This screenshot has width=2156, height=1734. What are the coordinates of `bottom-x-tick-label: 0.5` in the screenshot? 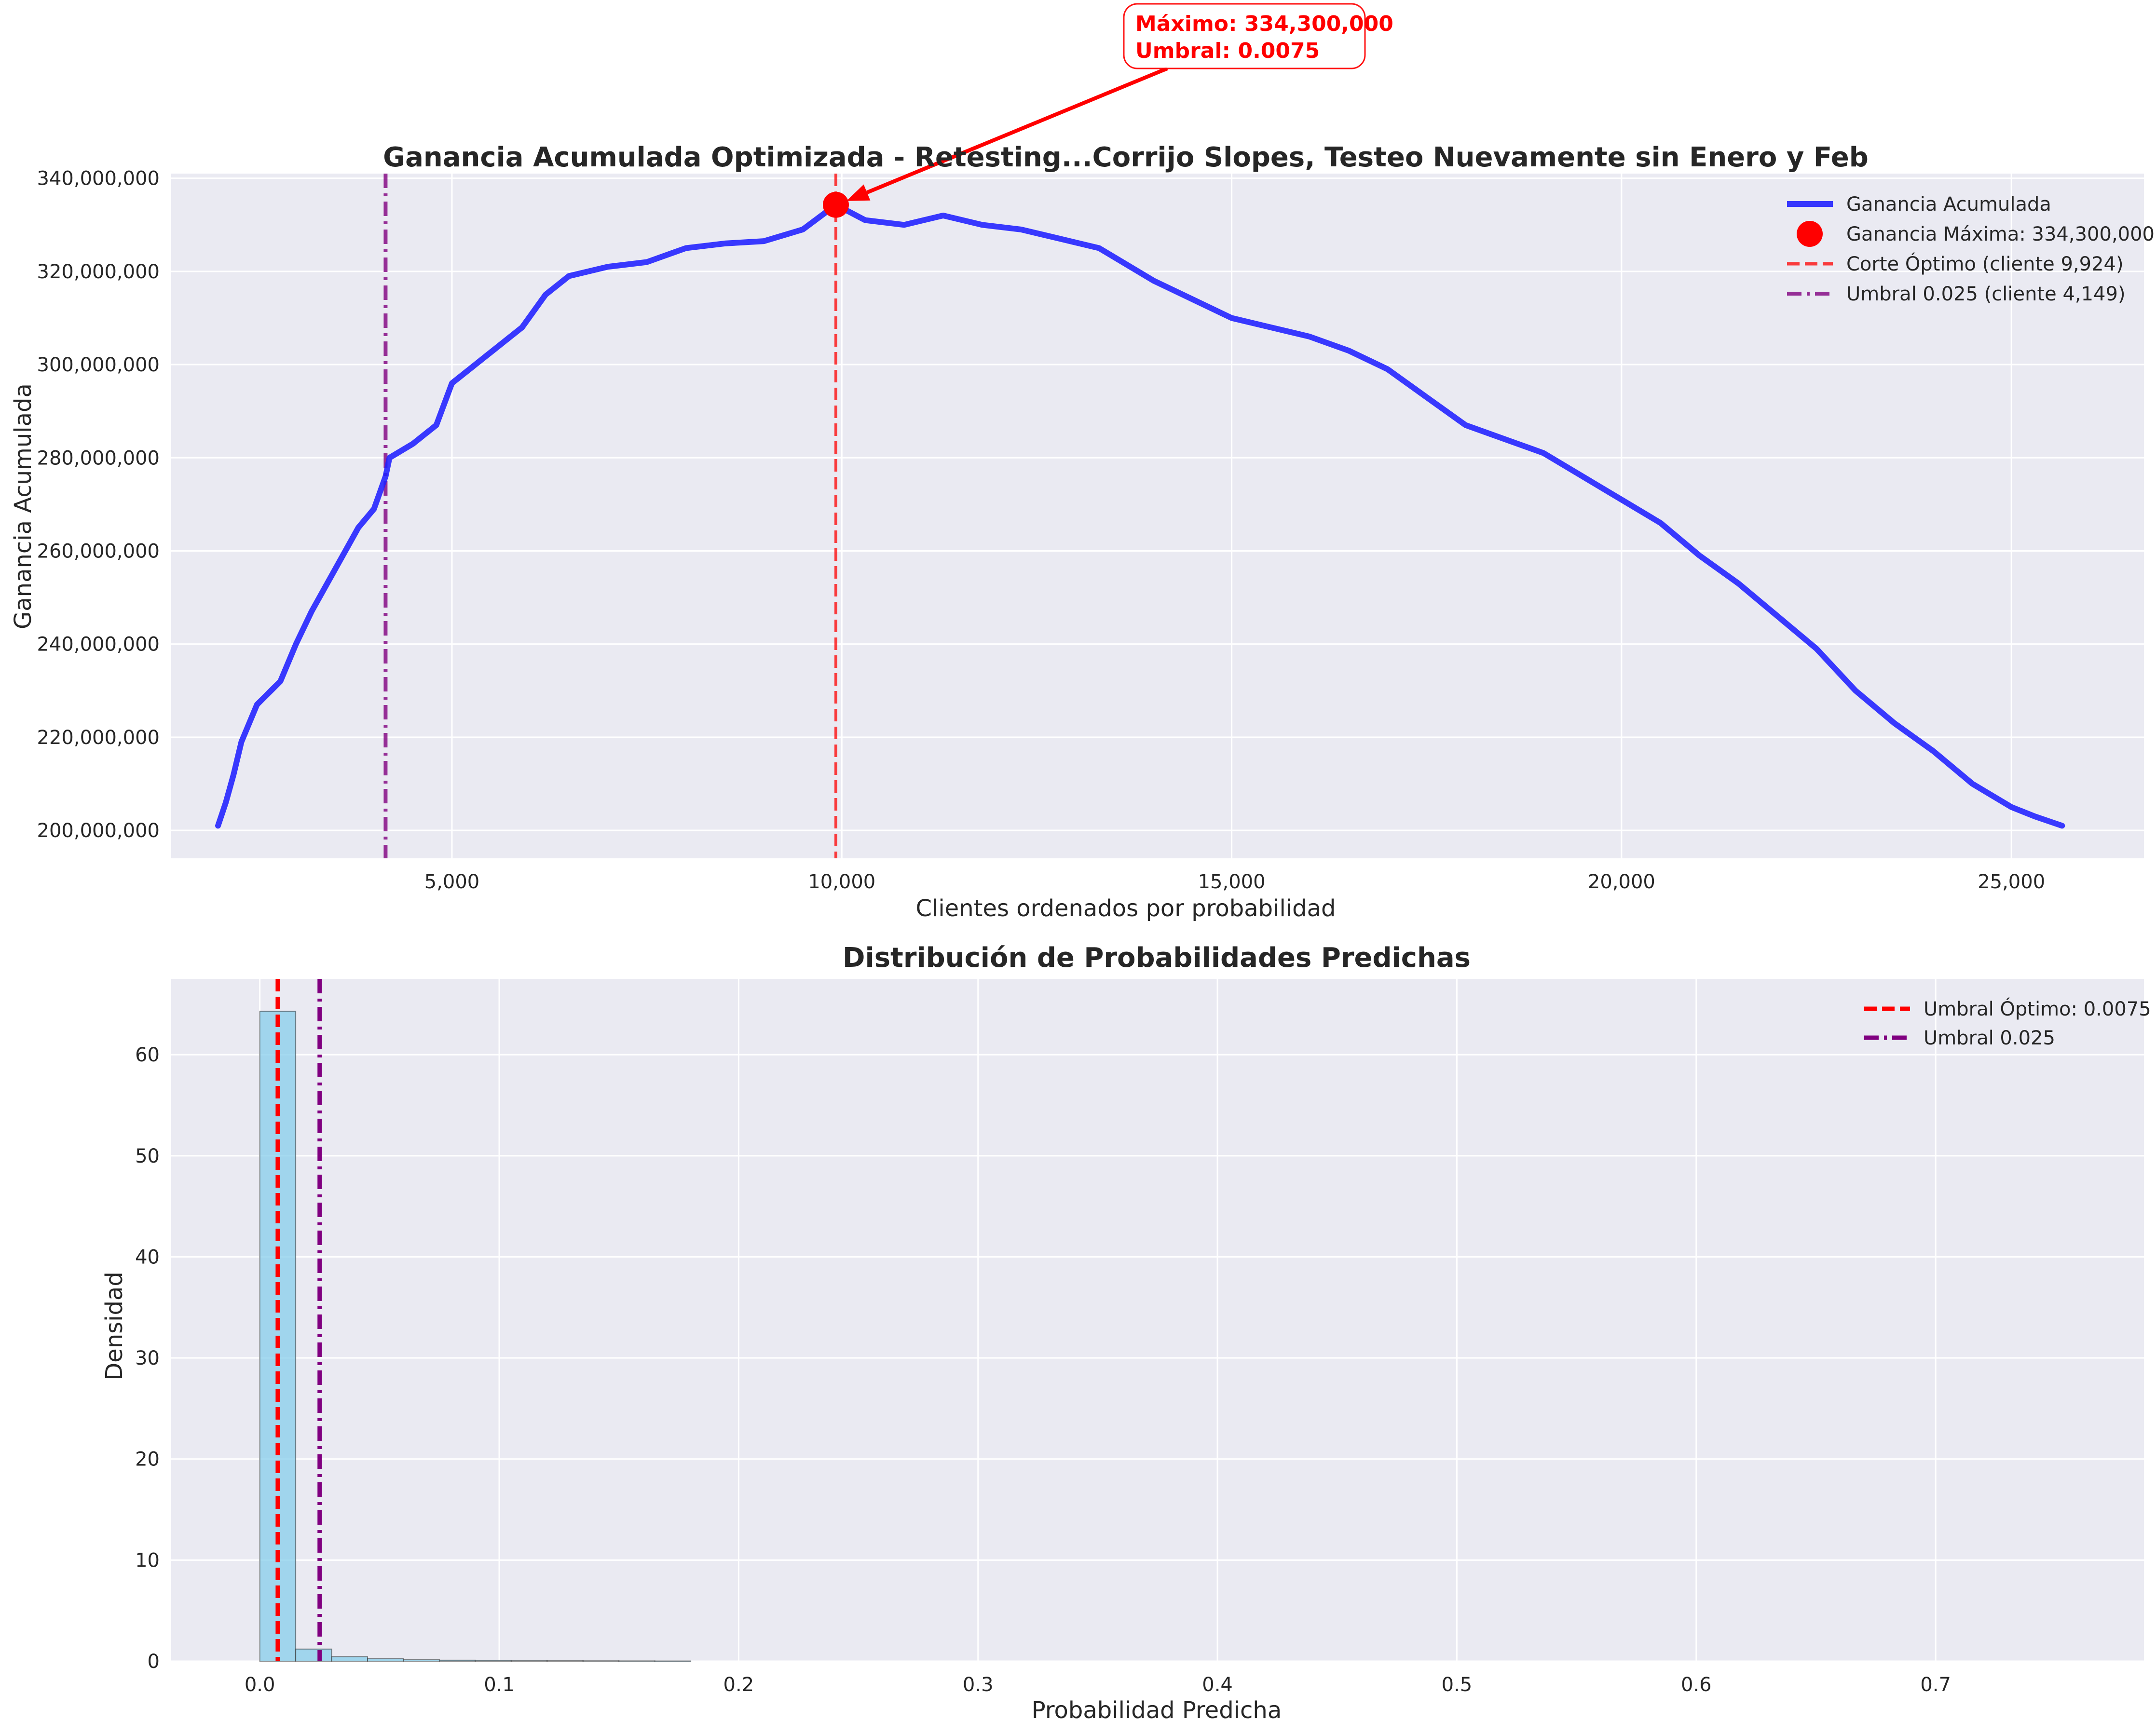 It's located at (1457, 1685).